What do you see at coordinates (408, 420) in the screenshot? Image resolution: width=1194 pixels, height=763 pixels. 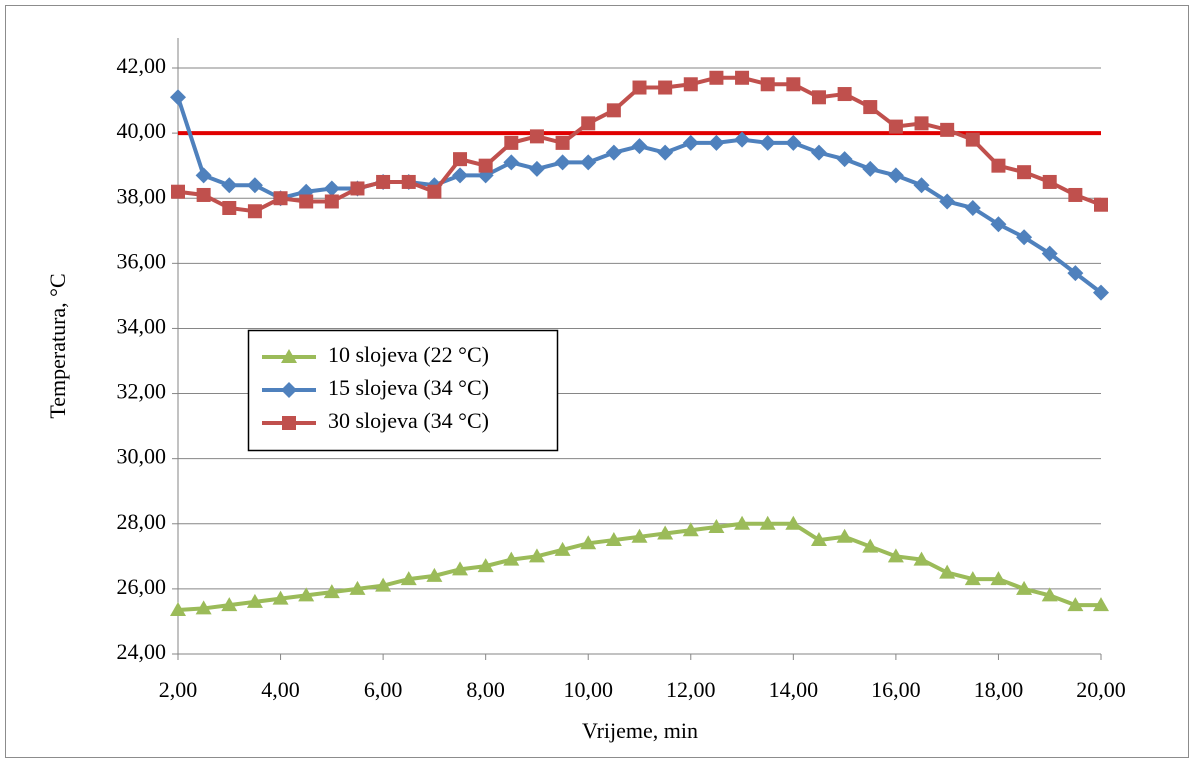 I see `legend-label: 30 slojeva (34 °C)` at bounding box center [408, 420].